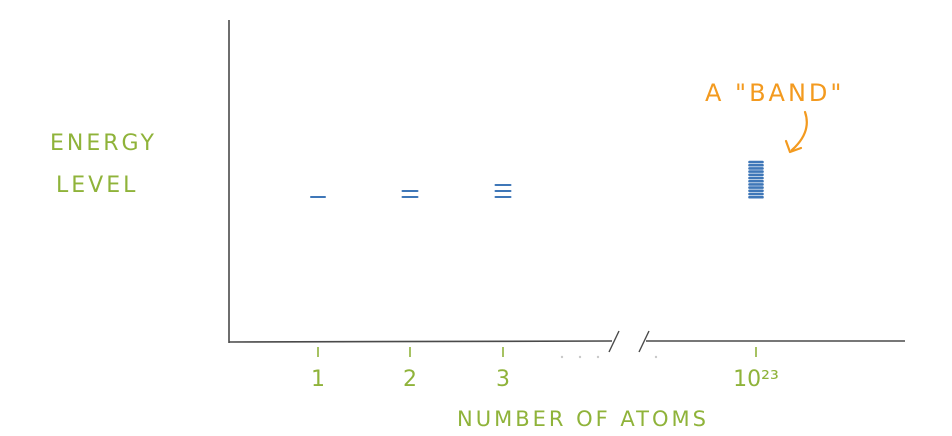 The image size is (952, 436). Describe the element at coordinates (614, 341) in the screenshot. I see `axis-break-mark-left` at that location.